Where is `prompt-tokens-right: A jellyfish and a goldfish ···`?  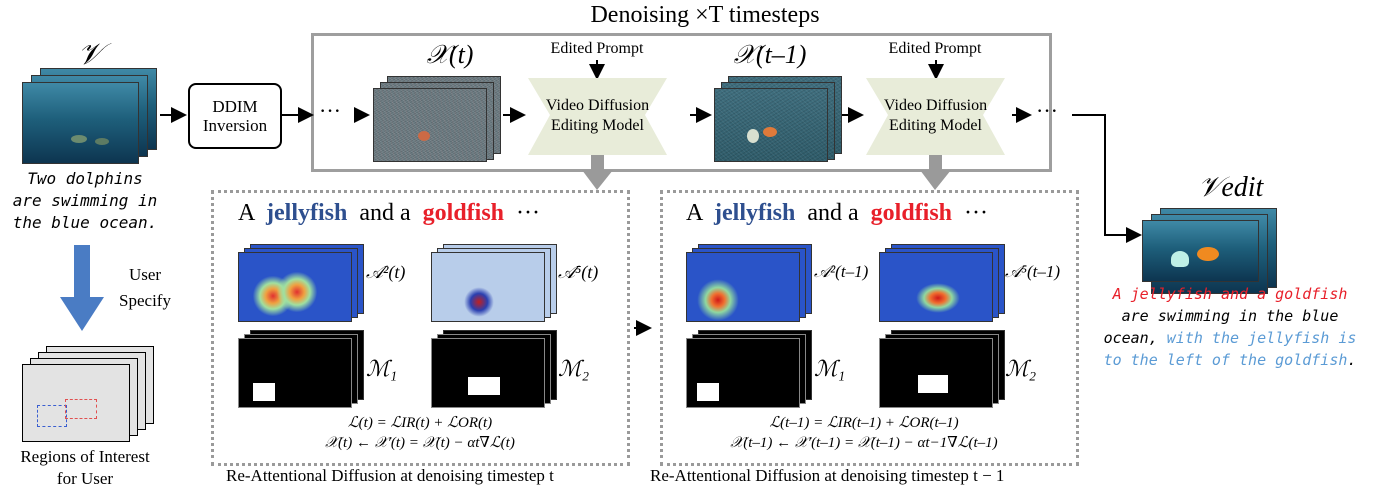
prompt-tokens-right: A jellyfish and a goldfish ··· is located at coordinates (876, 213).